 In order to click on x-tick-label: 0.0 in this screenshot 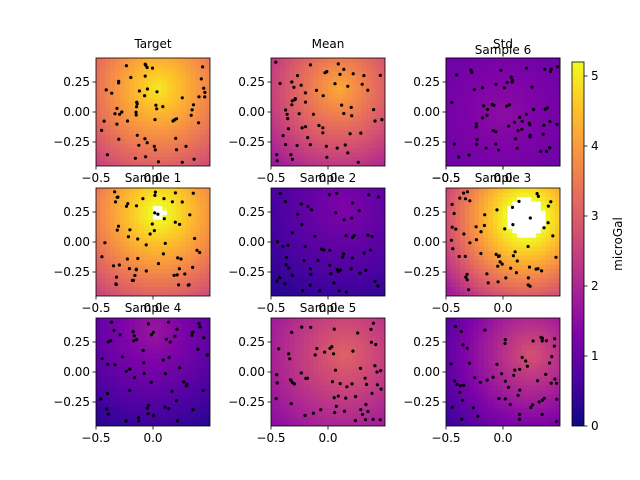, I will do `click(502, 178)`.